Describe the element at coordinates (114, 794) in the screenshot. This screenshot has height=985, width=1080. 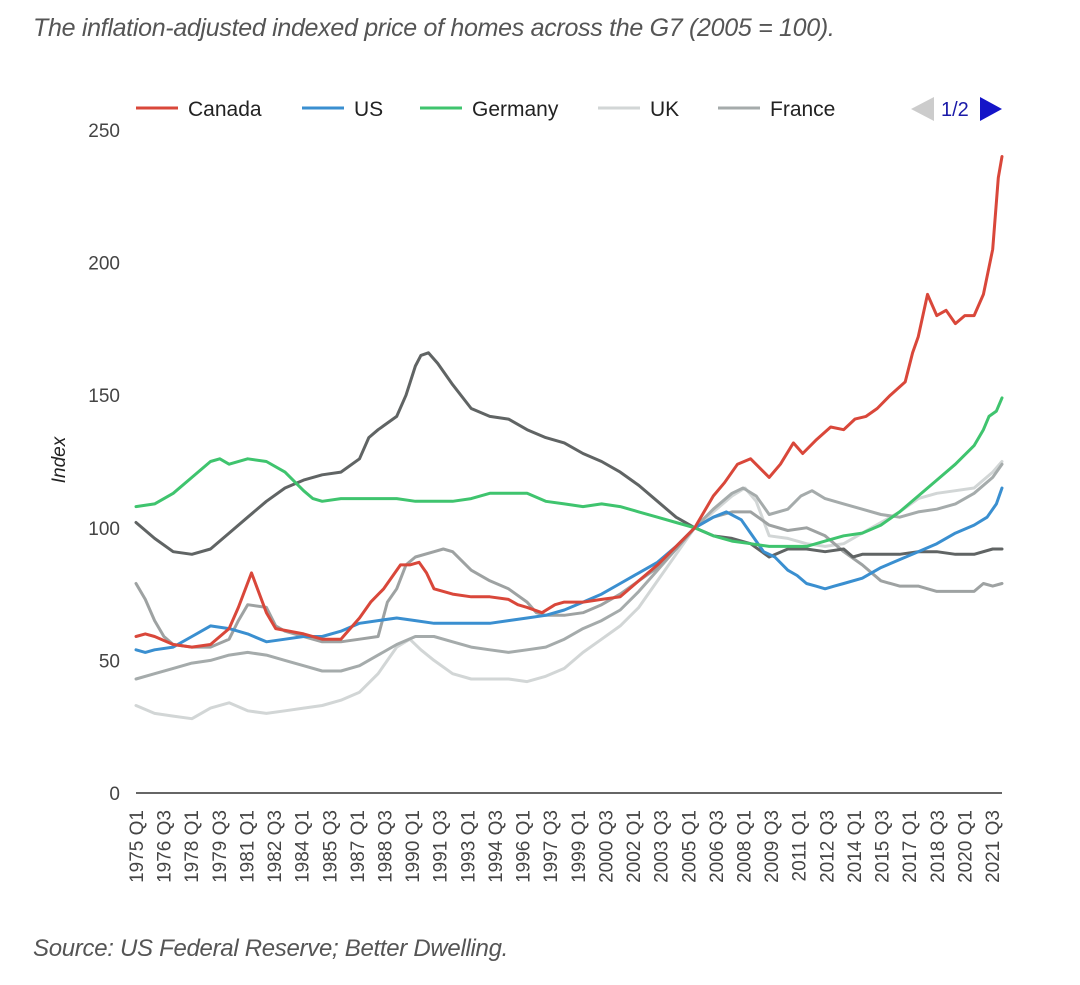
I see `y-tick-label: 0` at that location.